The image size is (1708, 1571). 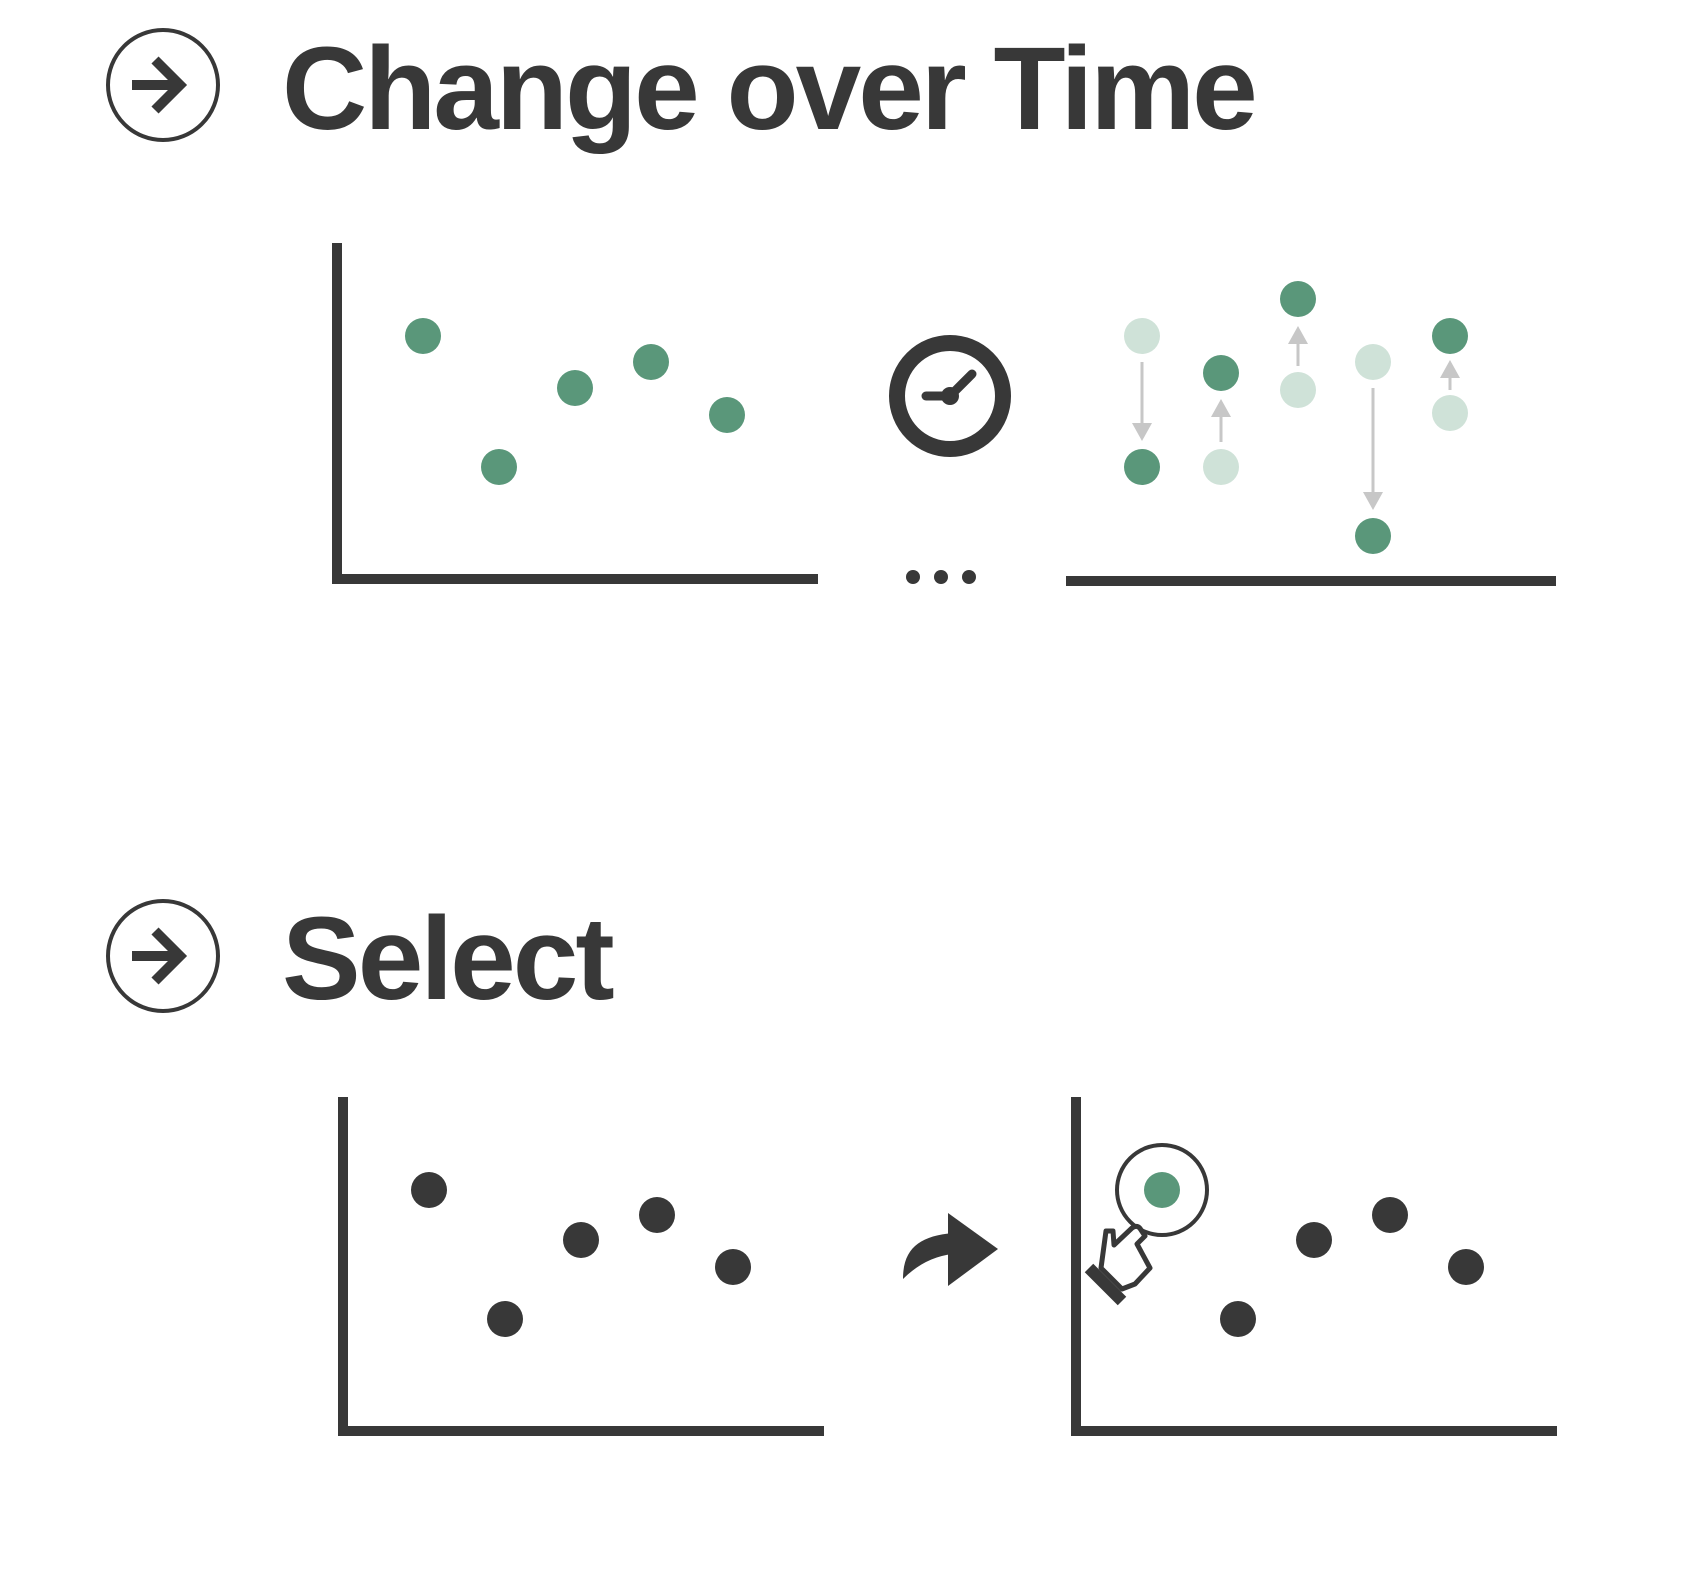 I want to click on scatterplot-unselected, so click(x=581, y=1266).